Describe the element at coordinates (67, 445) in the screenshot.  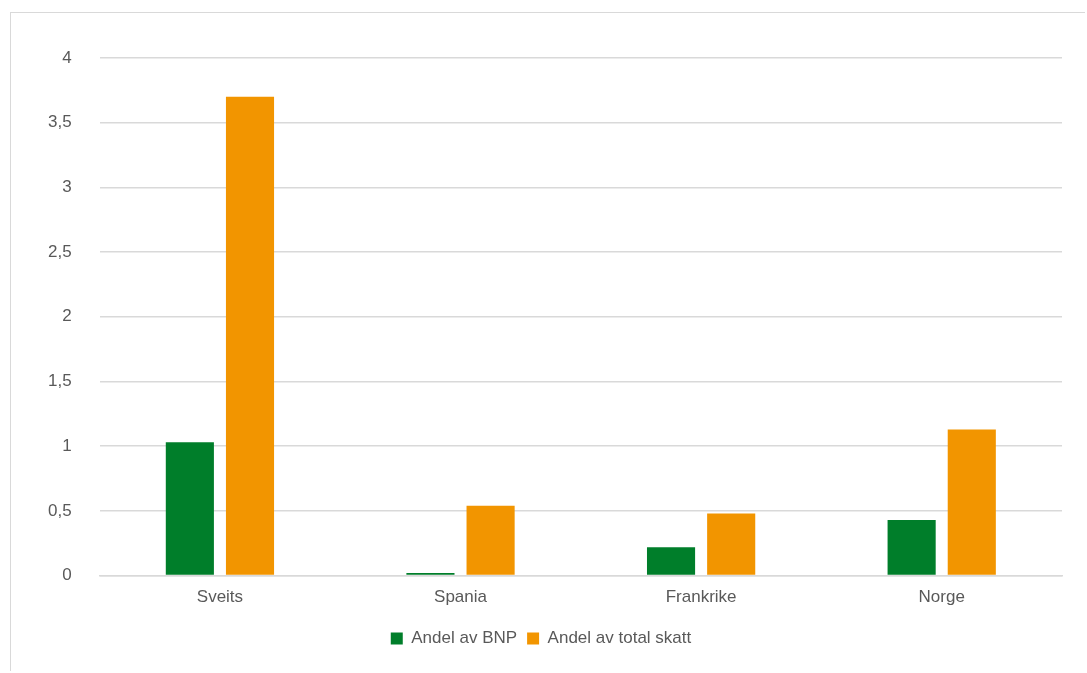
I see `y-tick-label: 1` at that location.